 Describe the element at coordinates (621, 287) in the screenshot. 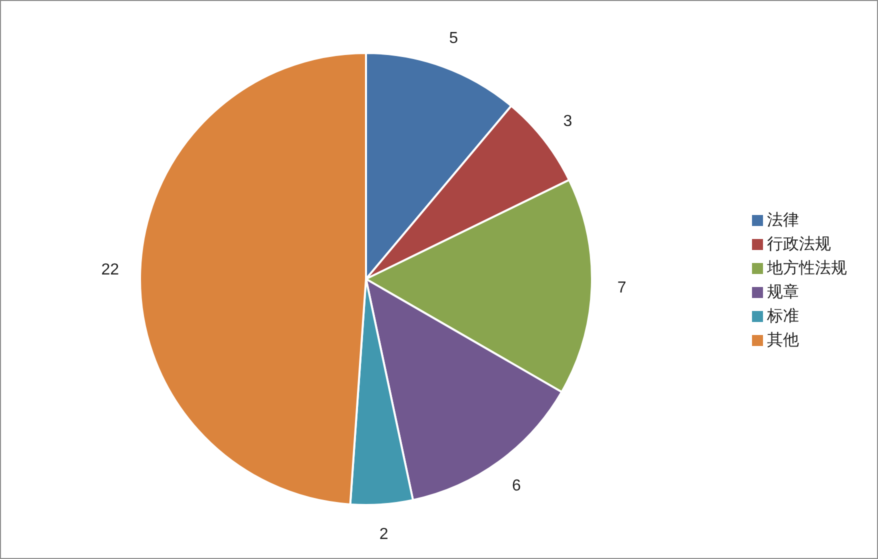

I see `data-label: 7` at that location.